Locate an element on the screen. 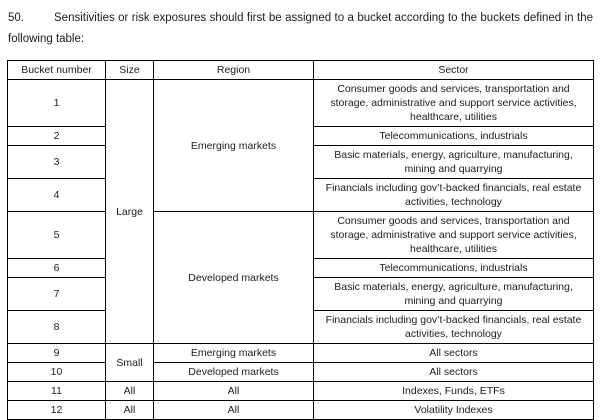 The image size is (601, 420). bucket-cell: 12 is located at coordinates (56, 410).